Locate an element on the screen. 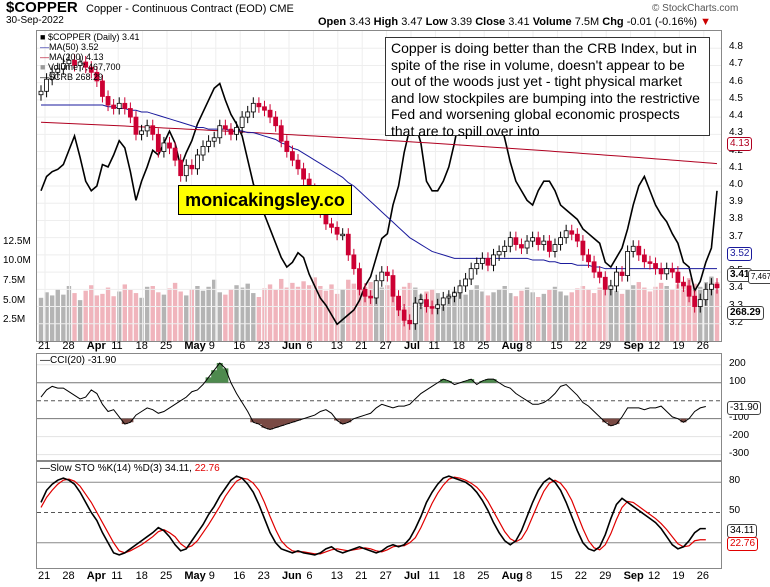 The width and height of the screenshot is (770, 587). cci-swatch: — is located at coordinates (45, 360).